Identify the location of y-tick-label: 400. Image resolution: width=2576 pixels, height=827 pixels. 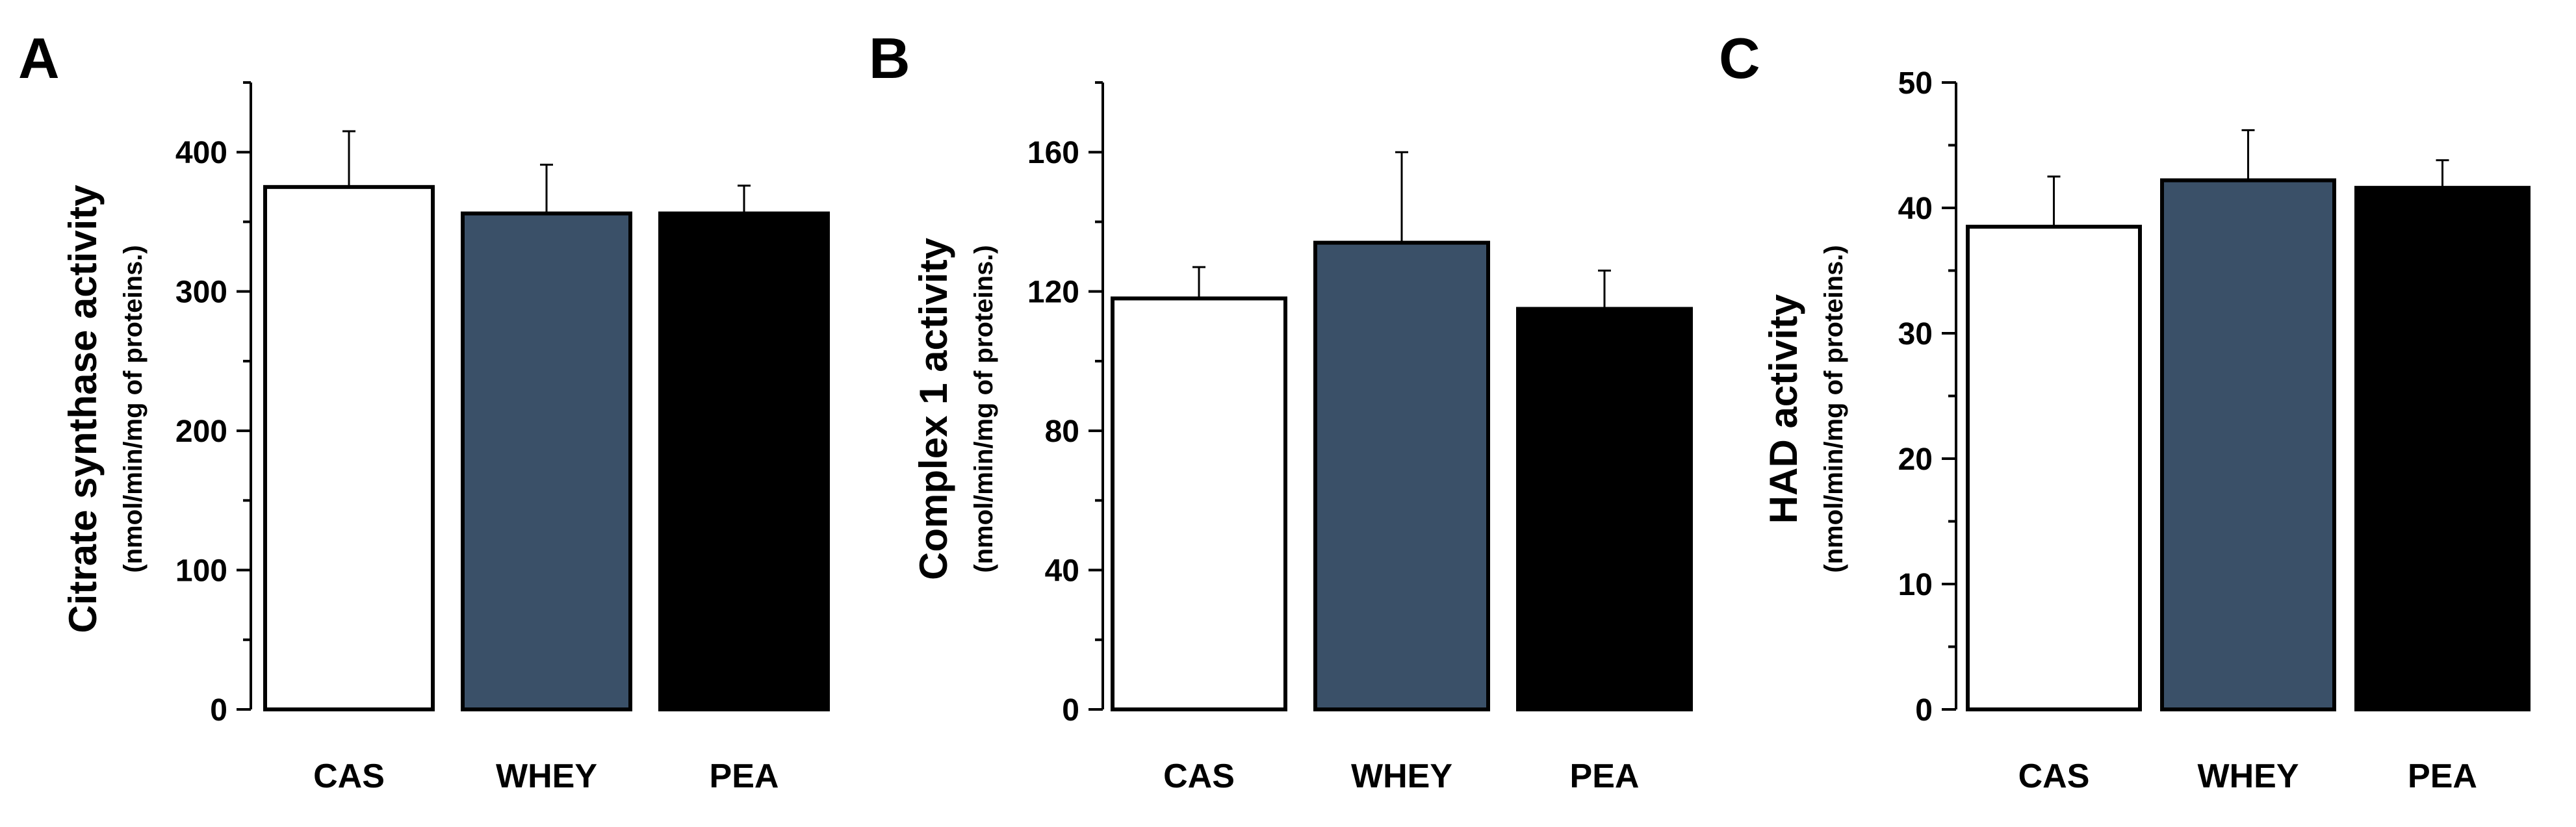
(201, 153).